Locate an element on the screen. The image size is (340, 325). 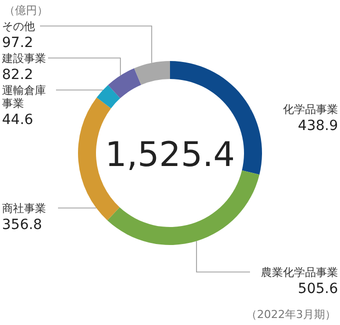
slice-label: その他 is located at coordinates (18, 26).